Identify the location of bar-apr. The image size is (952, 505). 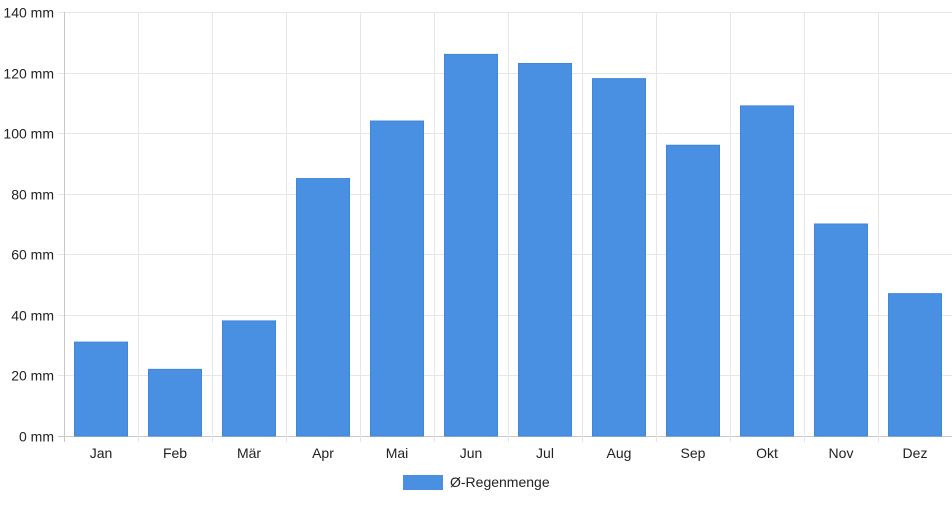
(323, 307).